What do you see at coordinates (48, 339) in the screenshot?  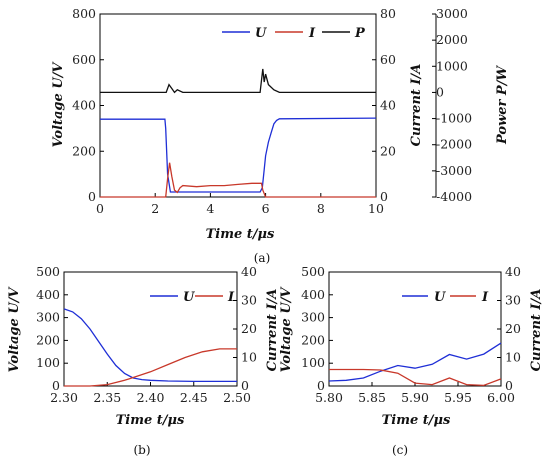 I see `panel-b-left-tick-label-2: 200` at bounding box center [48, 339].